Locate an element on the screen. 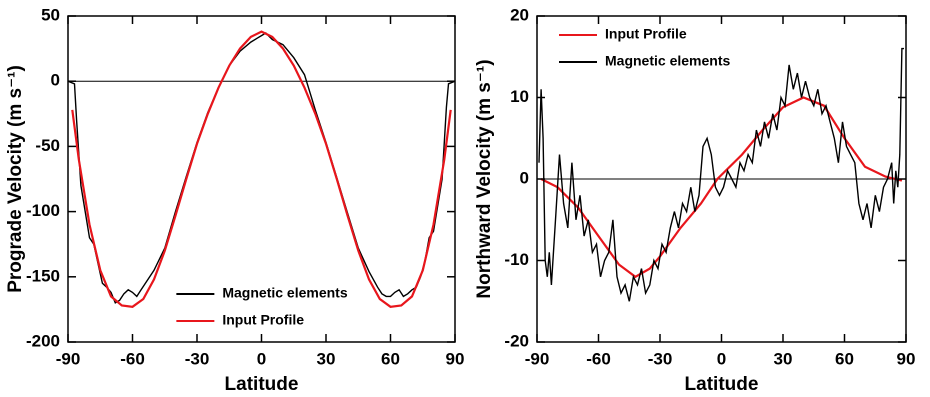 This screenshot has height=397, width=930. y-tick-label: -100 is located at coordinates (43, 210).